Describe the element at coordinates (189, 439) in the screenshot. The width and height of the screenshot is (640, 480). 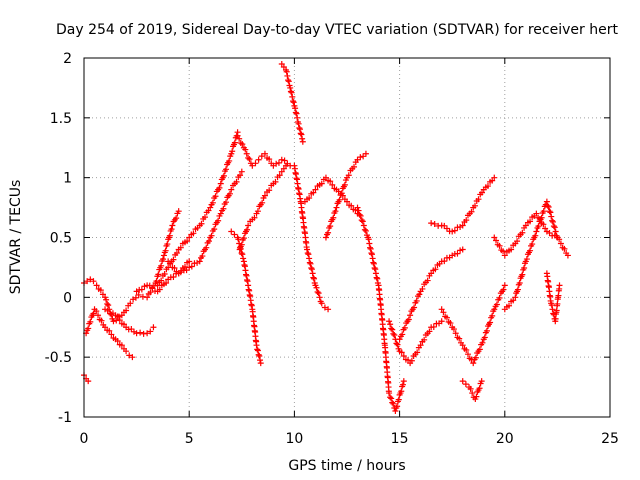
I see `x-tick-label: 5` at that location.